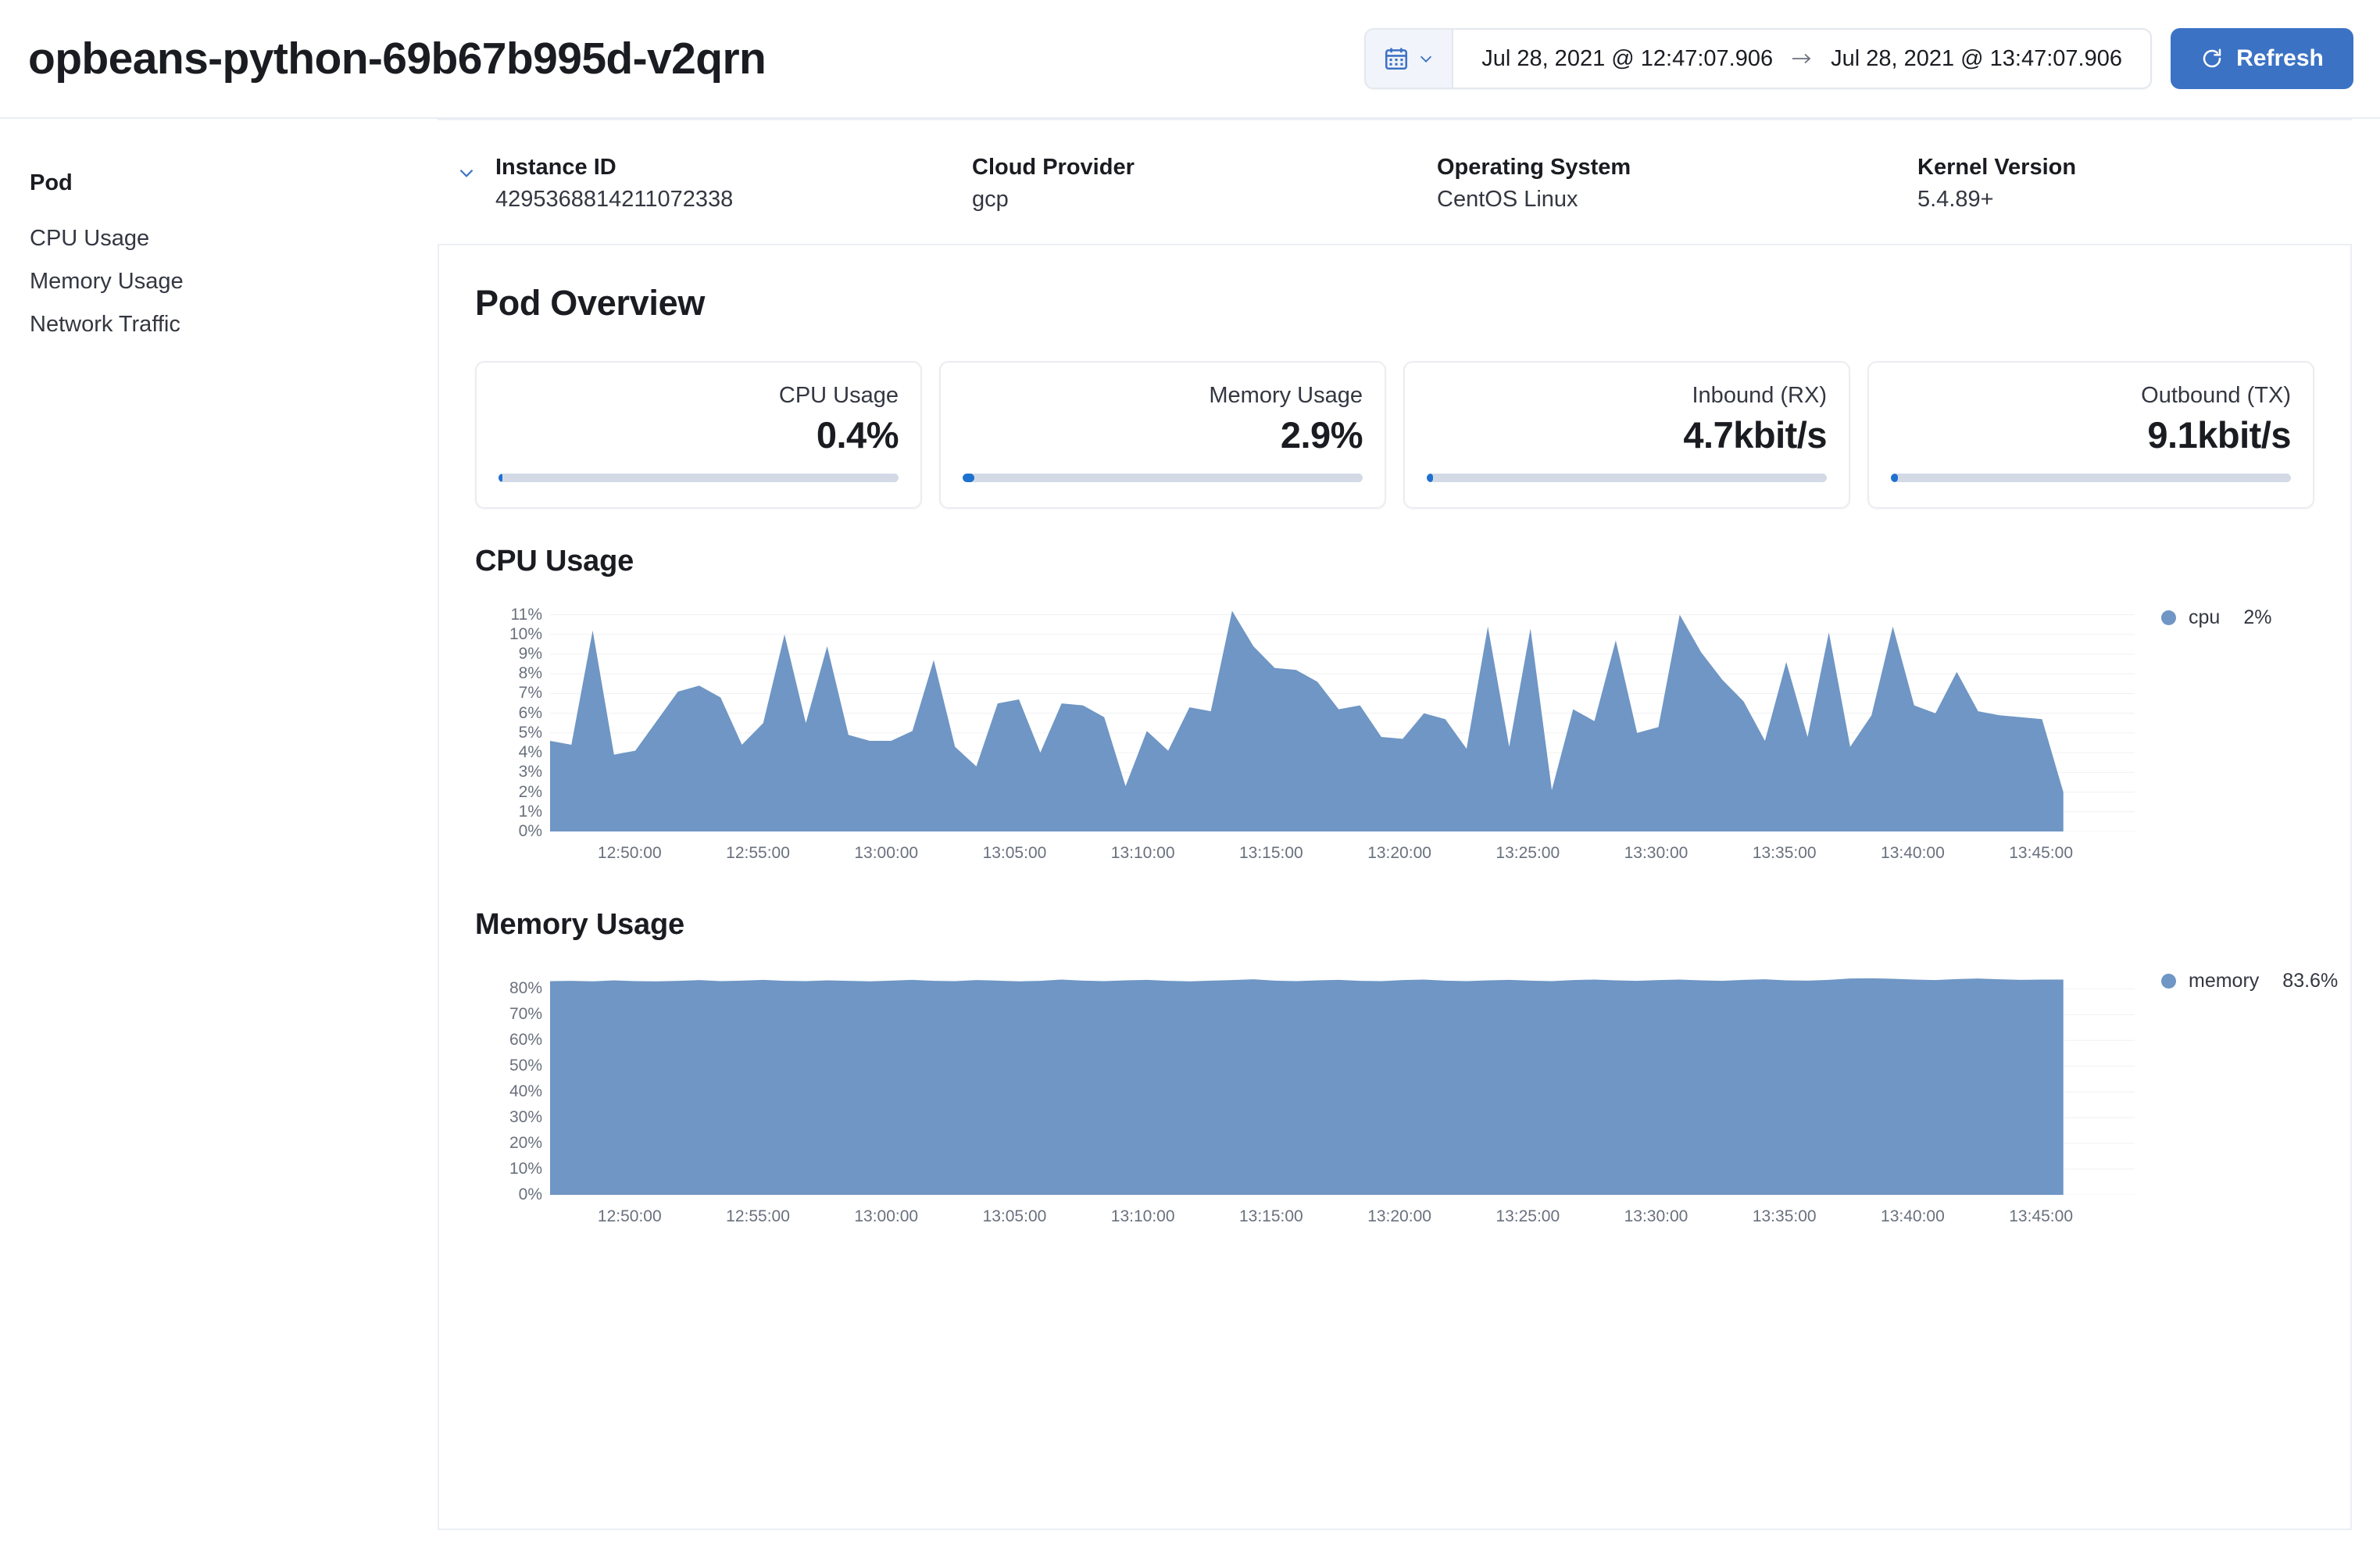  What do you see at coordinates (397, 59) in the screenshot?
I see `page-title: opbeans-python-69b67b995d-v2qrn` at bounding box center [397, 59].